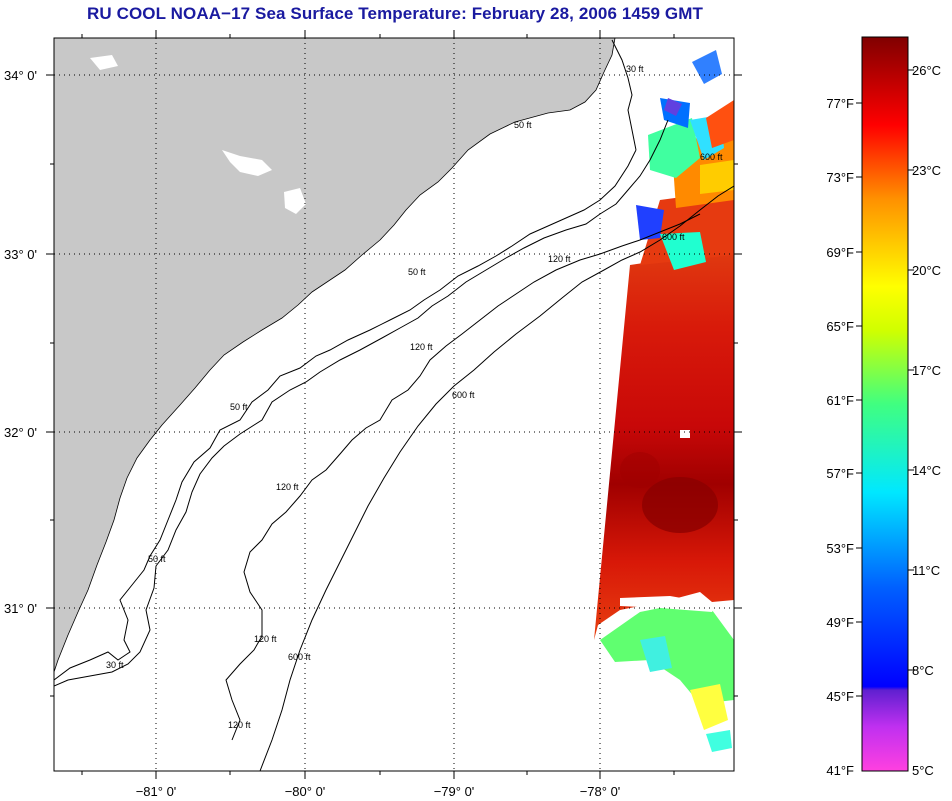 This screenshot has height=801, width=952. Describe the element at coordinates (664, 445) in the screenshot. I see `sst-swath` at that location.